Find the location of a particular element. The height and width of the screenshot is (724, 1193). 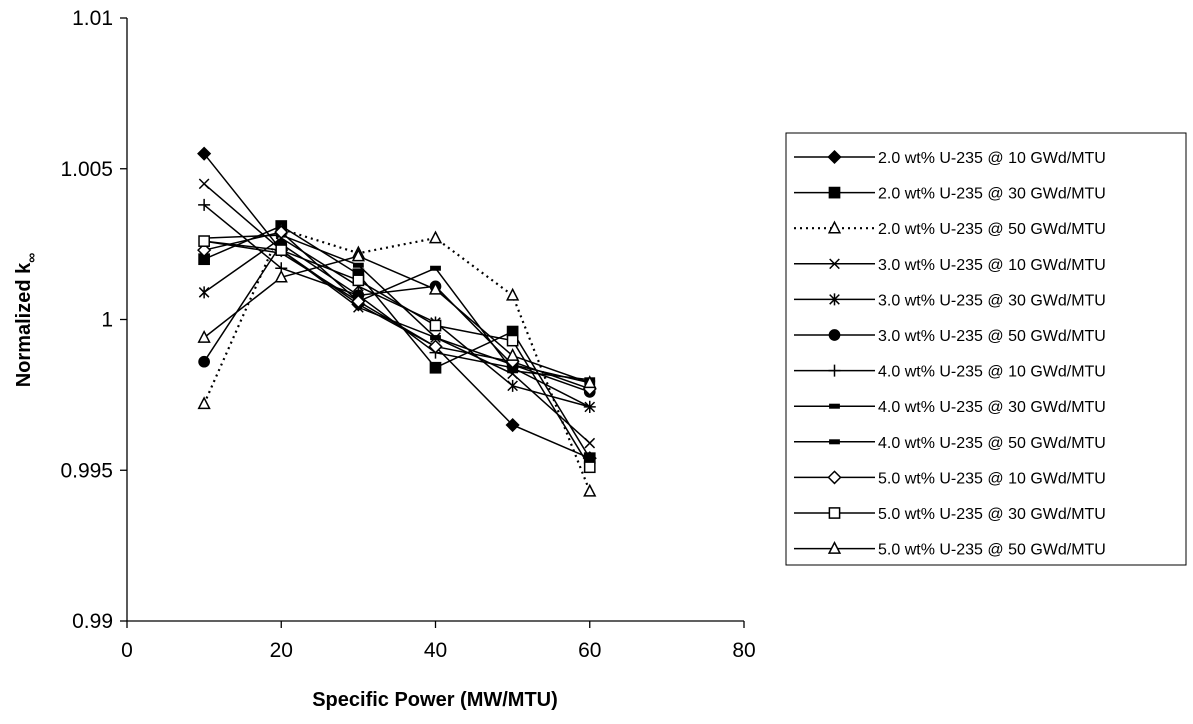

legend-label: 3.0 wt% U-235 @ 30 GWd/MTU is located at coordinates (992, 300).